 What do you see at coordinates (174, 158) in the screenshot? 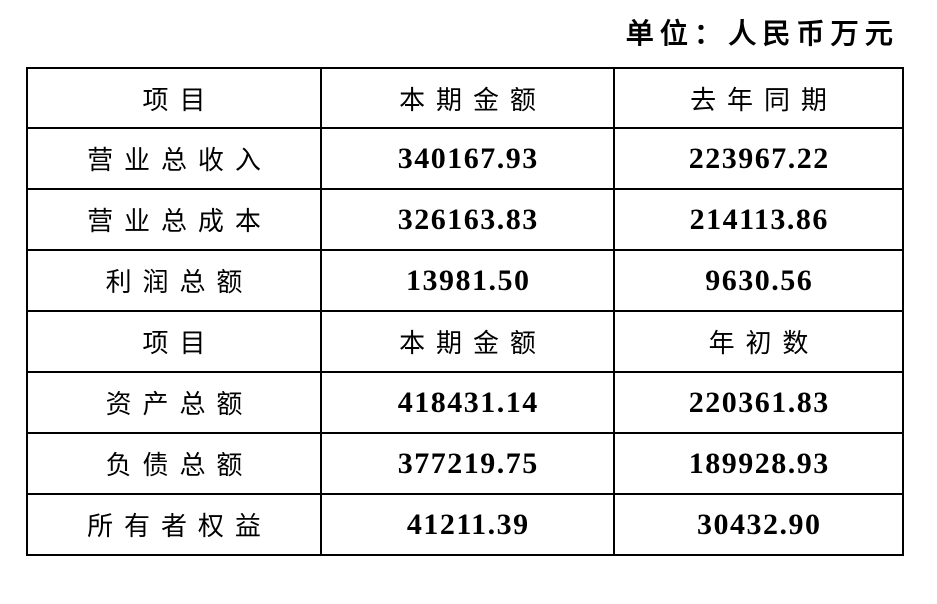
I see `item-cell: 营业总收入` at bounding box center [174, 158].